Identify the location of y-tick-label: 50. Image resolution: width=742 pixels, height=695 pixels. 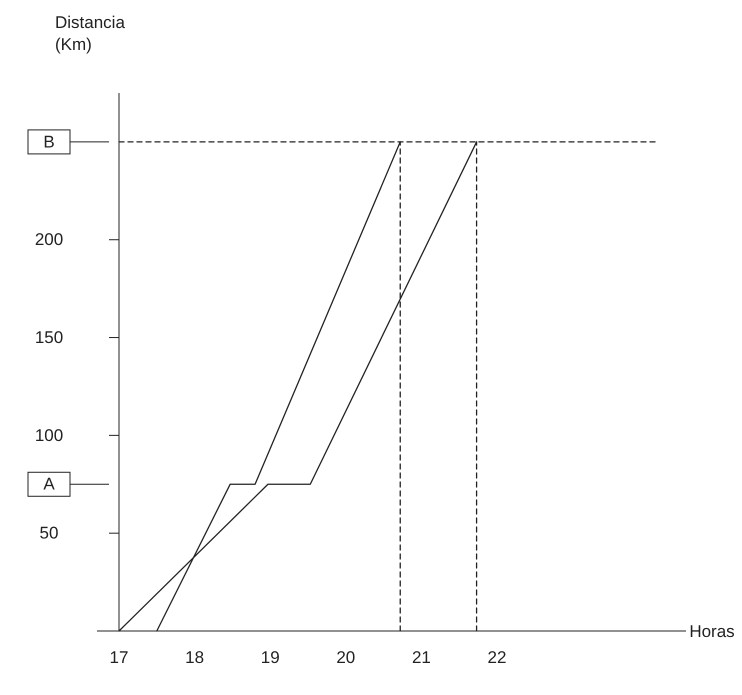
(49, 533).